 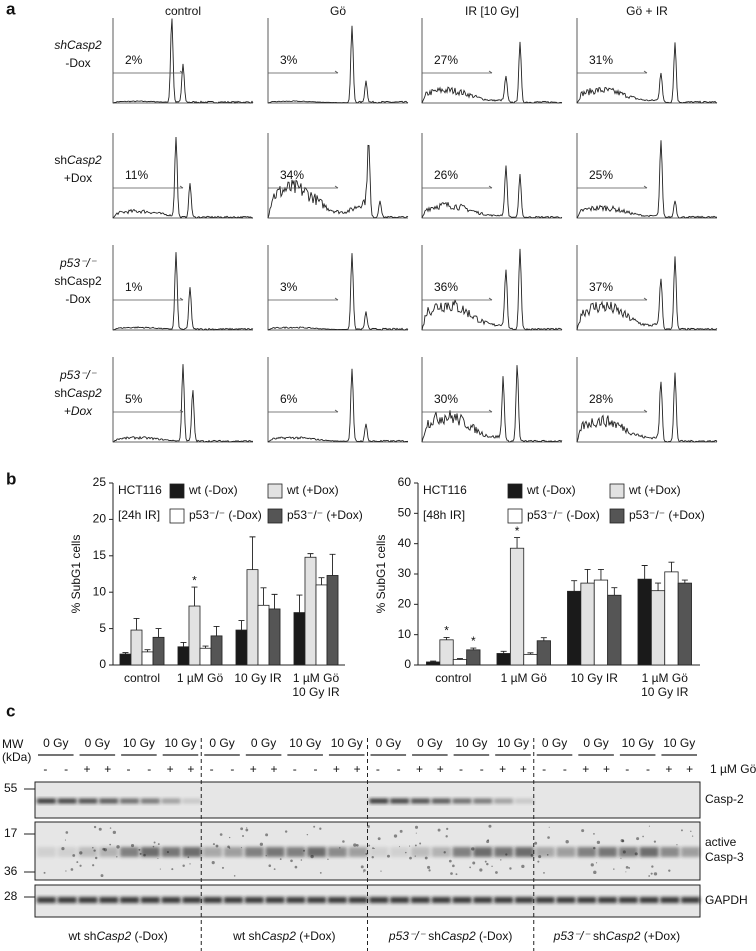 I want to click on label-part: wt sh, so click(x=81, y=936).